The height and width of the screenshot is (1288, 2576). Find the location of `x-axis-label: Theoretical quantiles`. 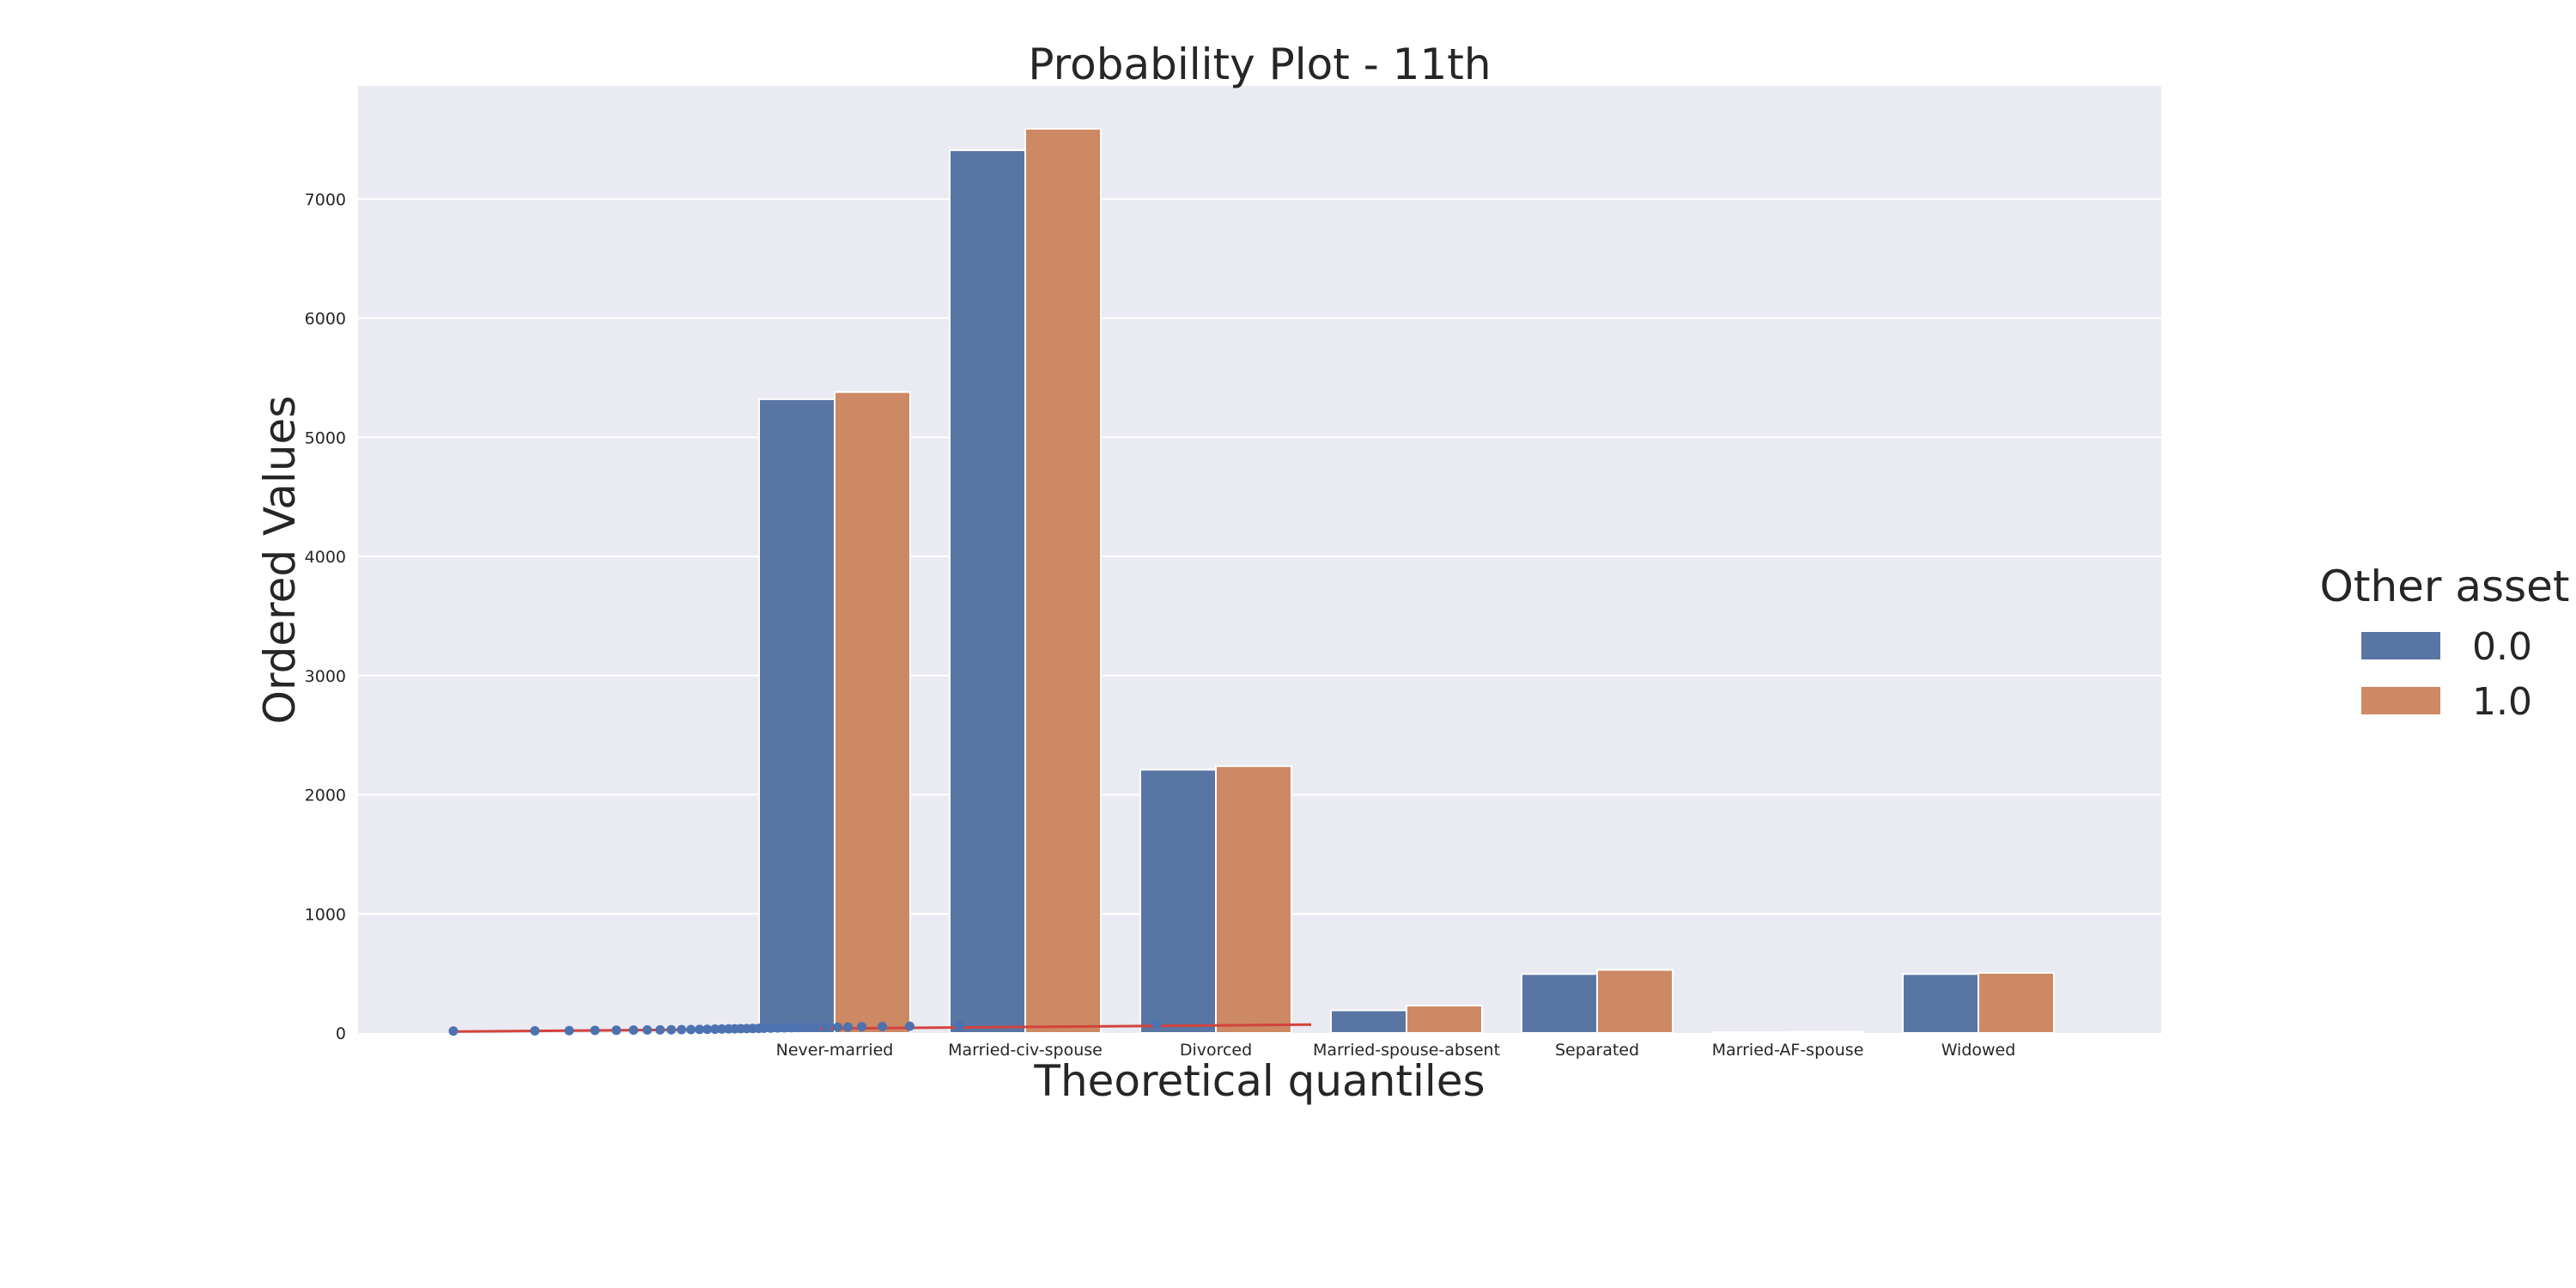

x-axis-label: Theoretical quantiles is located at coordinates (1259, 1081).